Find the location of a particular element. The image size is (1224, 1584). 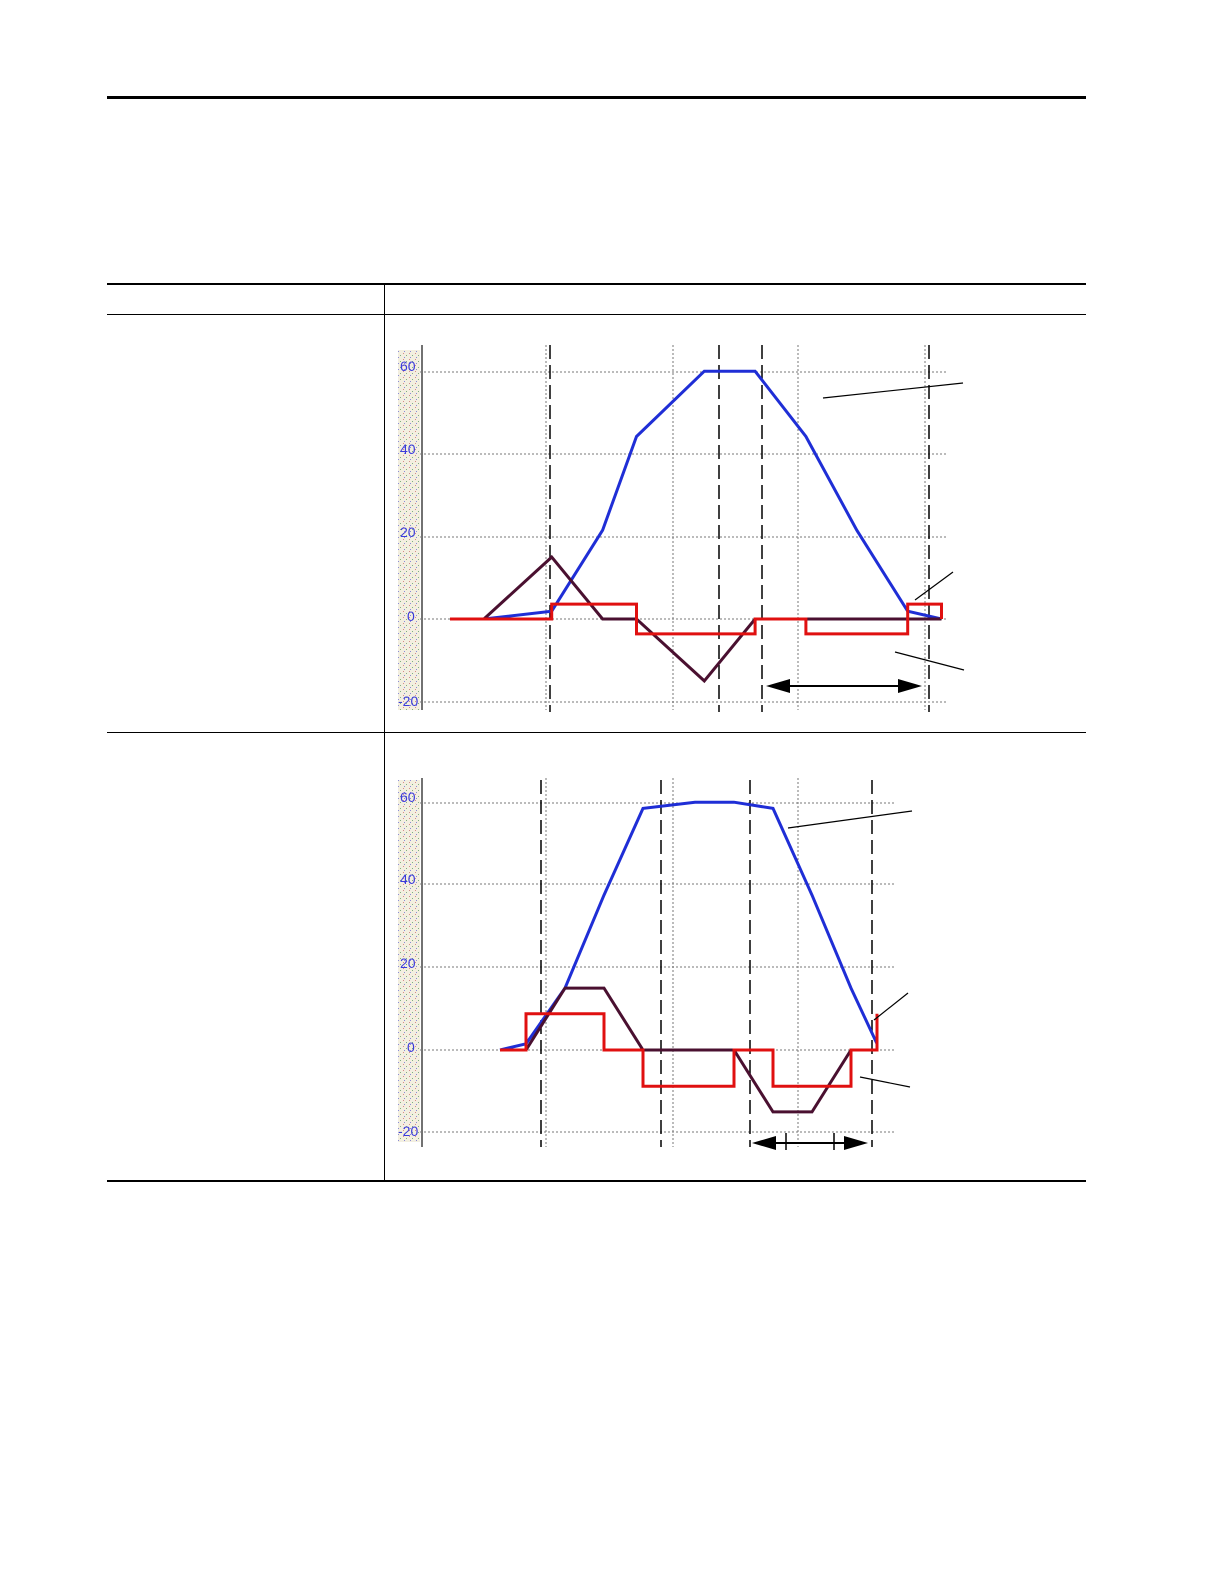

velocity-series is located at coordinates (696, 495).